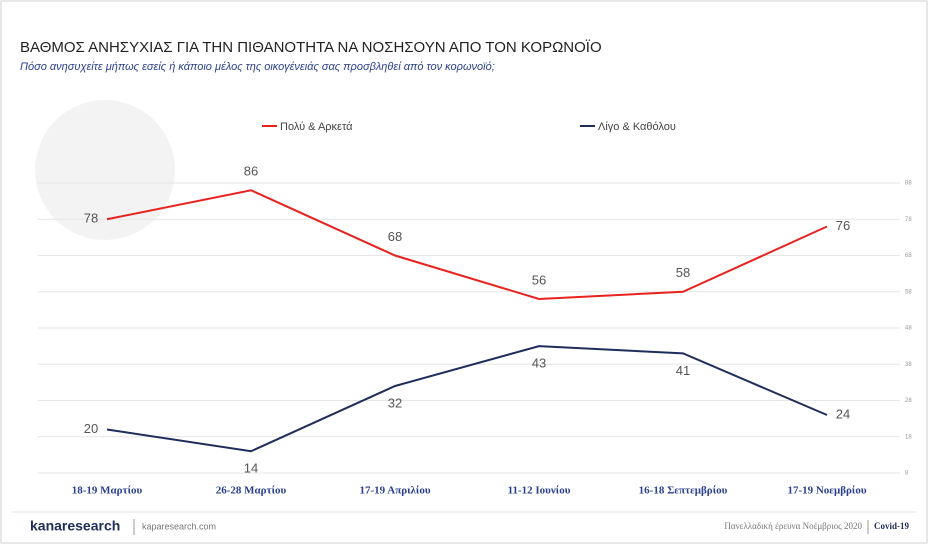 Image resolution: width=928 pixels, height=544 pixels. I want to click on legend-label: Πολύ & Αρκετά, so click(316, 127).